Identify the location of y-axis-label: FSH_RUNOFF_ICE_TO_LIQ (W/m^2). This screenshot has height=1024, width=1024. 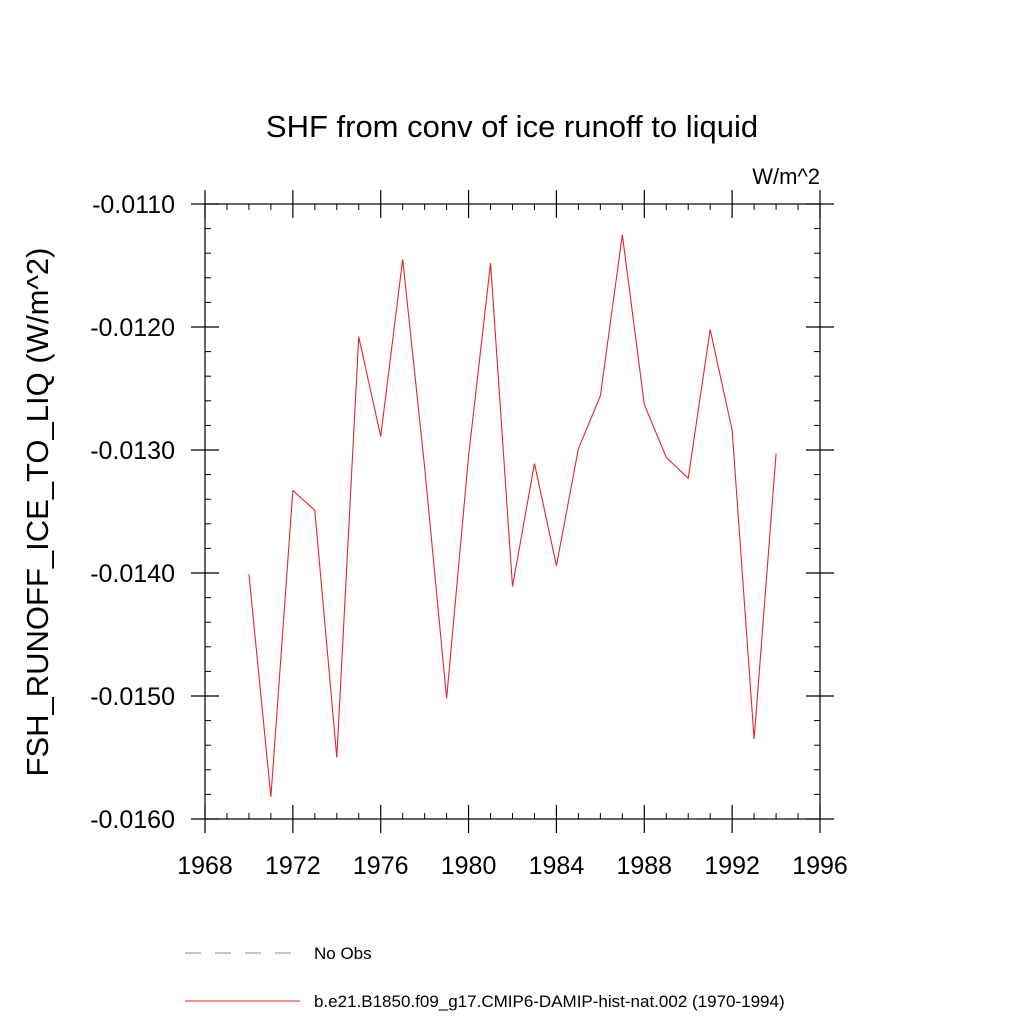
(37, 512).